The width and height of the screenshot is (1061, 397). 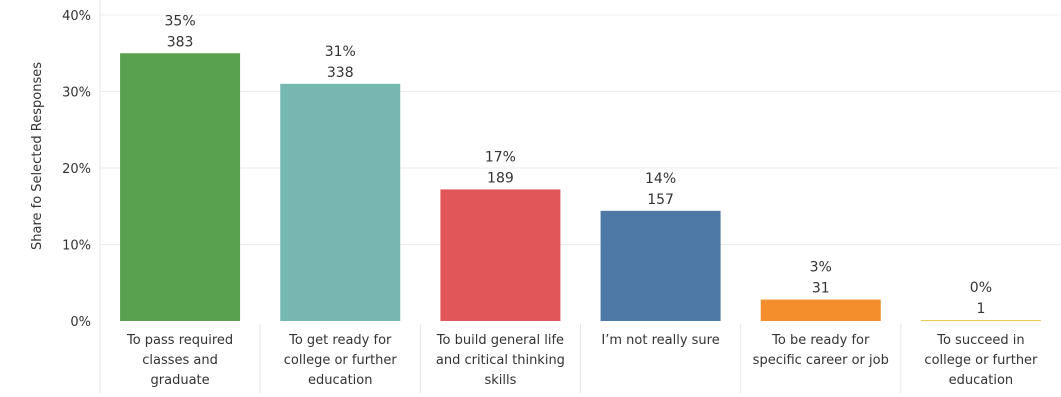 I want to click on bar-percent-label: 0%, so click(x=981, y=288).